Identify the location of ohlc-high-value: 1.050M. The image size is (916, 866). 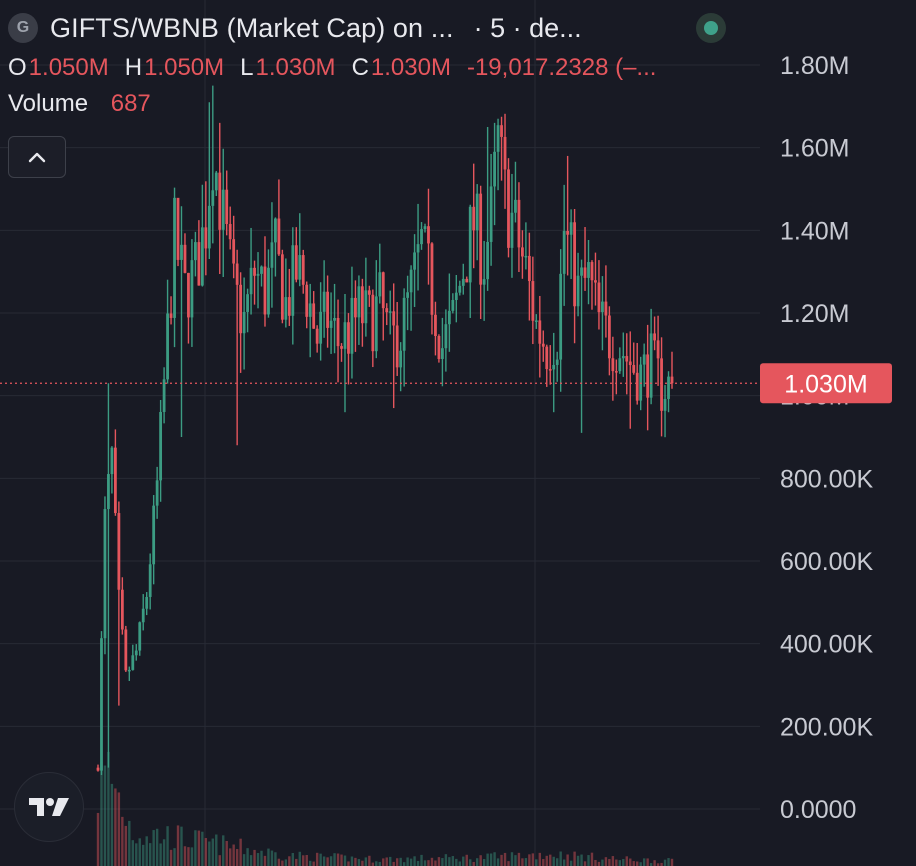
(184, 67).